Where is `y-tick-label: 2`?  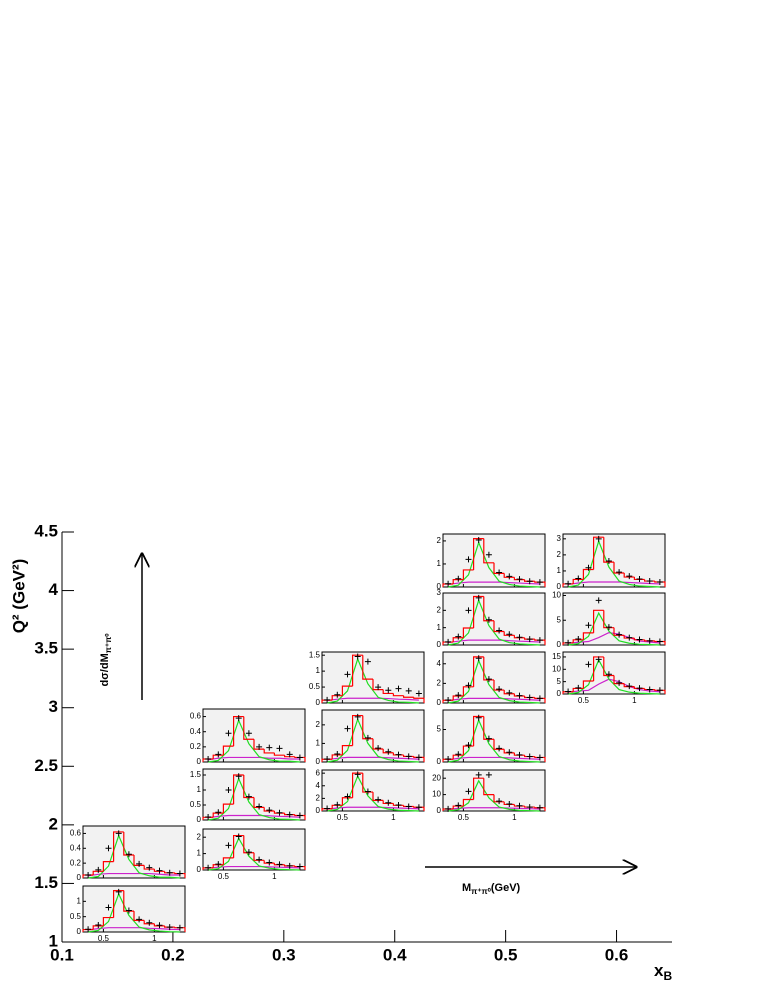
y-tick-label: 2 is located at coordinates (53, 823).